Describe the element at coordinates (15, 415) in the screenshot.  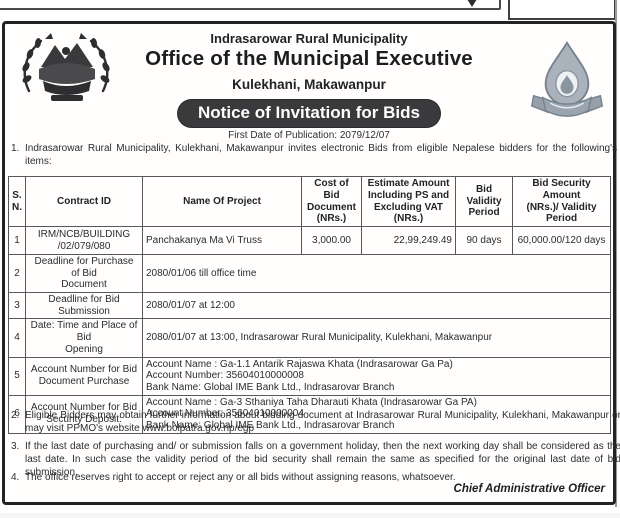
I see `note-number: 2.` at that location.